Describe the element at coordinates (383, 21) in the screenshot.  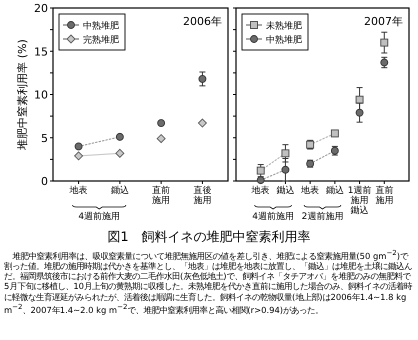
I see `annotation: 2007年` at that location.